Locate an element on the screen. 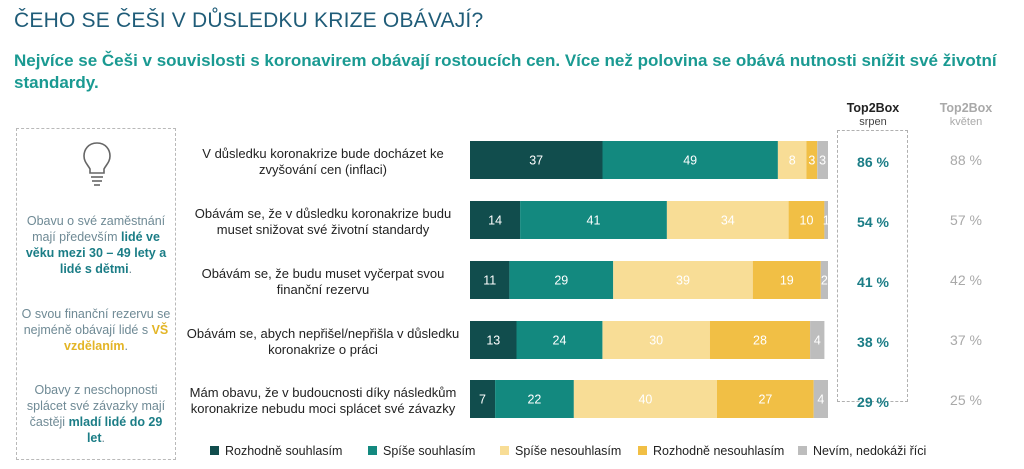 This screenshot has height=469, width=1024. bar-value-label: 11 is located at coordinates (489, 281).